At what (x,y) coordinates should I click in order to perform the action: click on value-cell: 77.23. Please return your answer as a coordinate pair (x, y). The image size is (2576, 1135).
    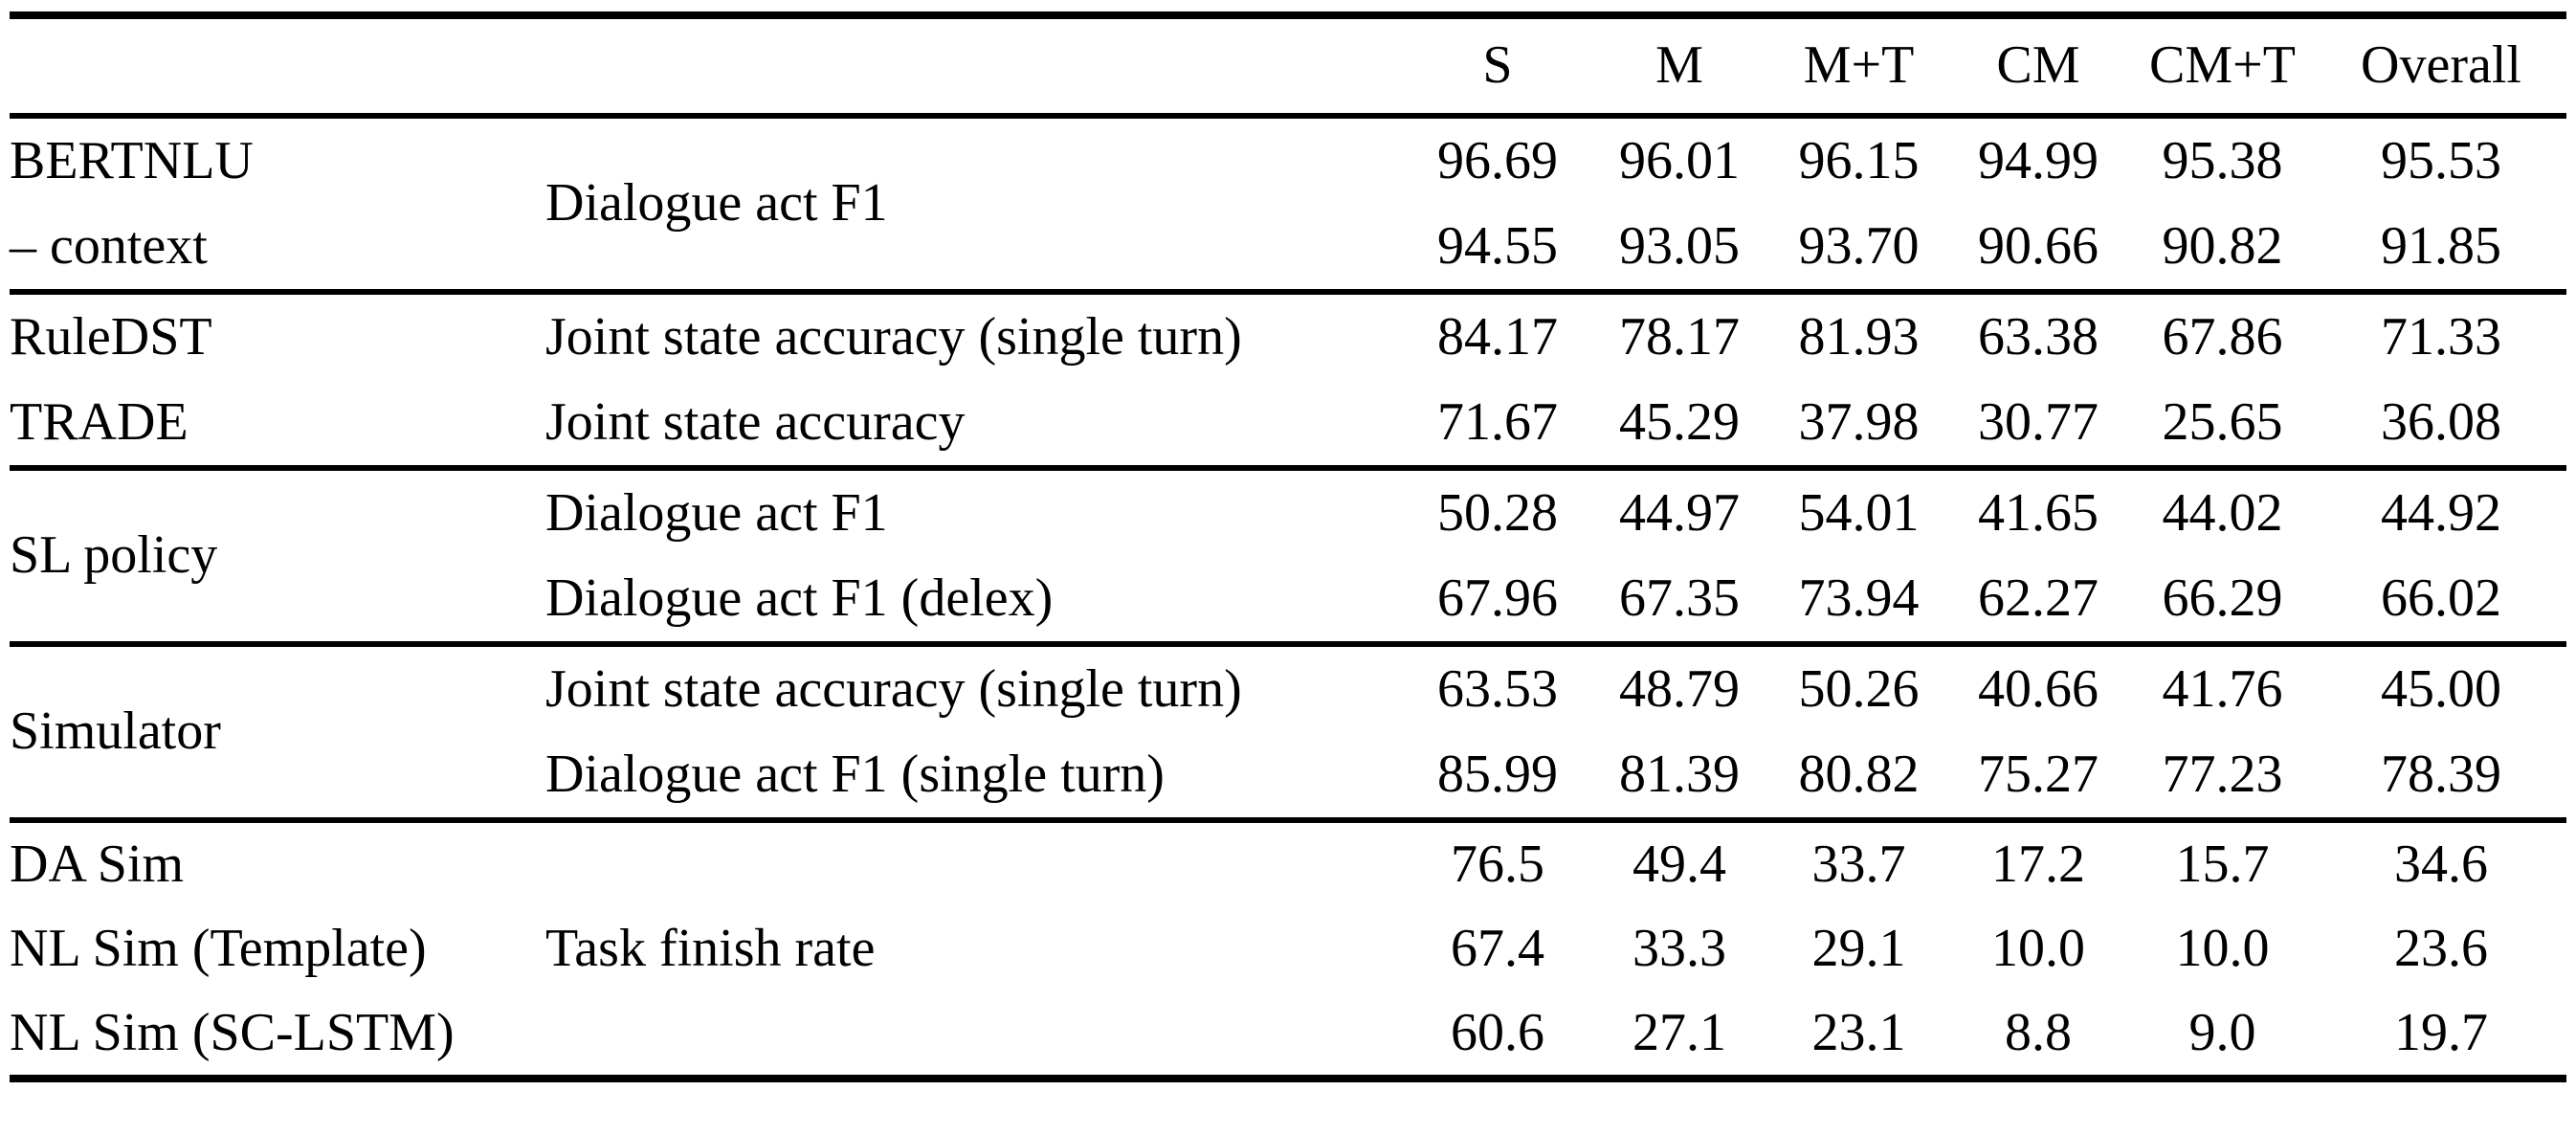
    Looking at the image, I should click on (2222, 774).